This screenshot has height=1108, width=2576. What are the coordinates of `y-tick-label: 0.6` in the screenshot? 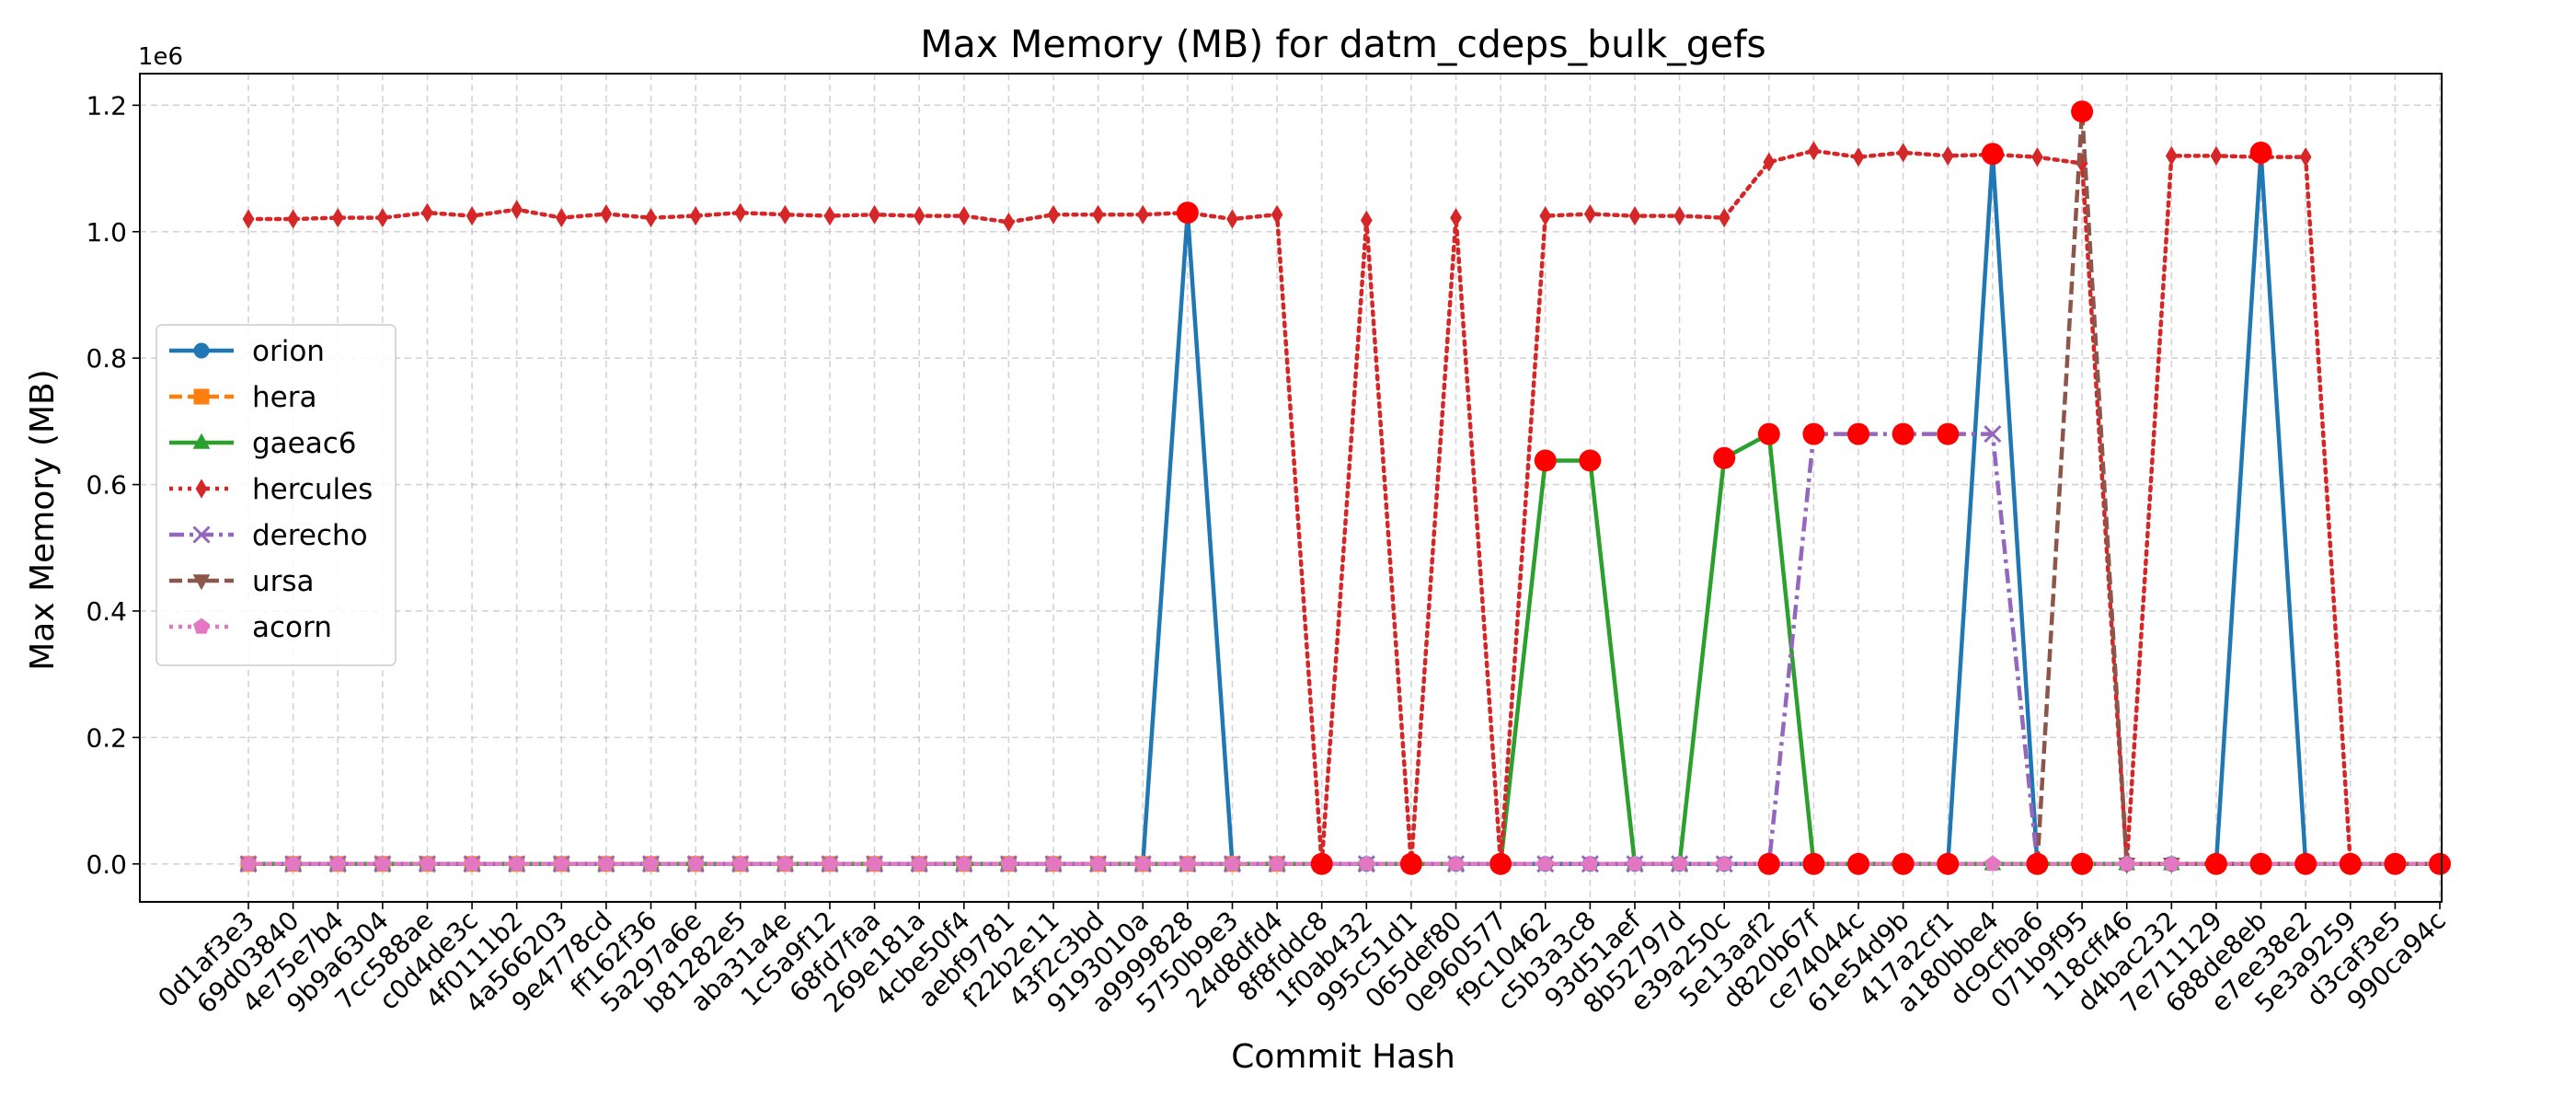 It's located at (106, 485).